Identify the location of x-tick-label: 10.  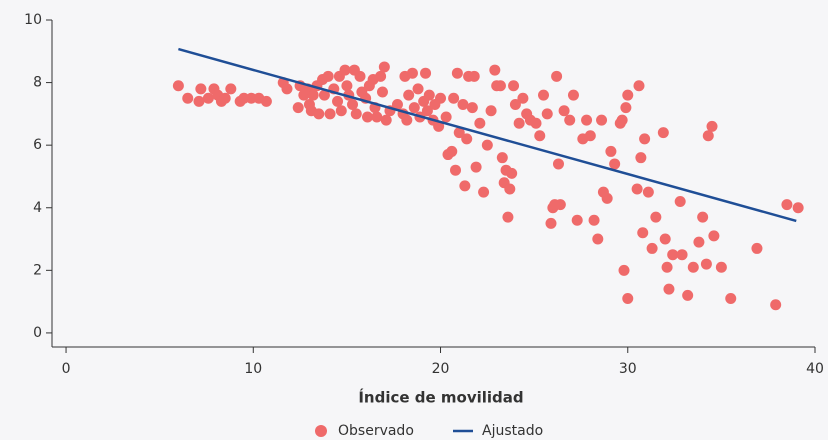
(253, 369).